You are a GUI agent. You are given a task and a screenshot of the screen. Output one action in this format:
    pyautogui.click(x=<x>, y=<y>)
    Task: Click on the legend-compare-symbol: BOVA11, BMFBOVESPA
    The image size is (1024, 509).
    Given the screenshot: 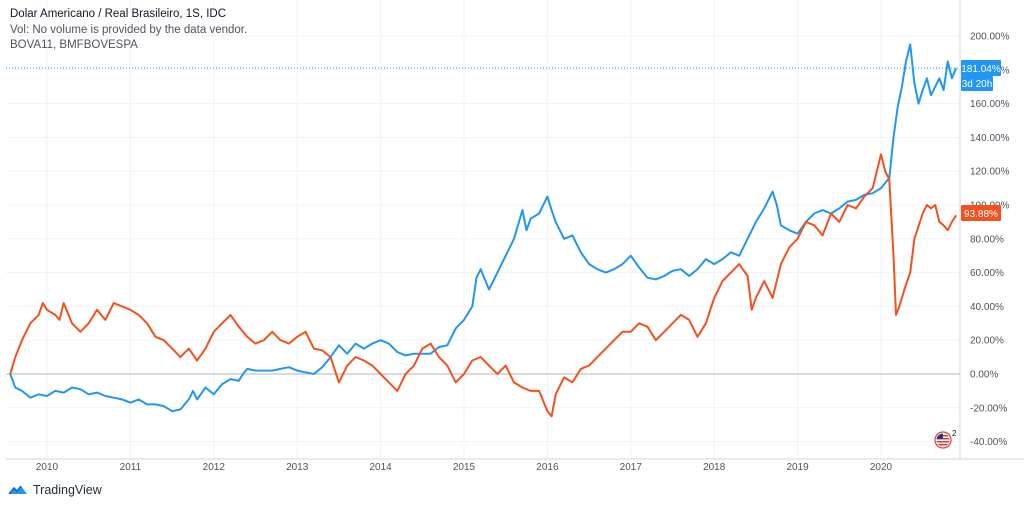 What is the action you would take?
    pyautogui.click(x=74, y=45)
    